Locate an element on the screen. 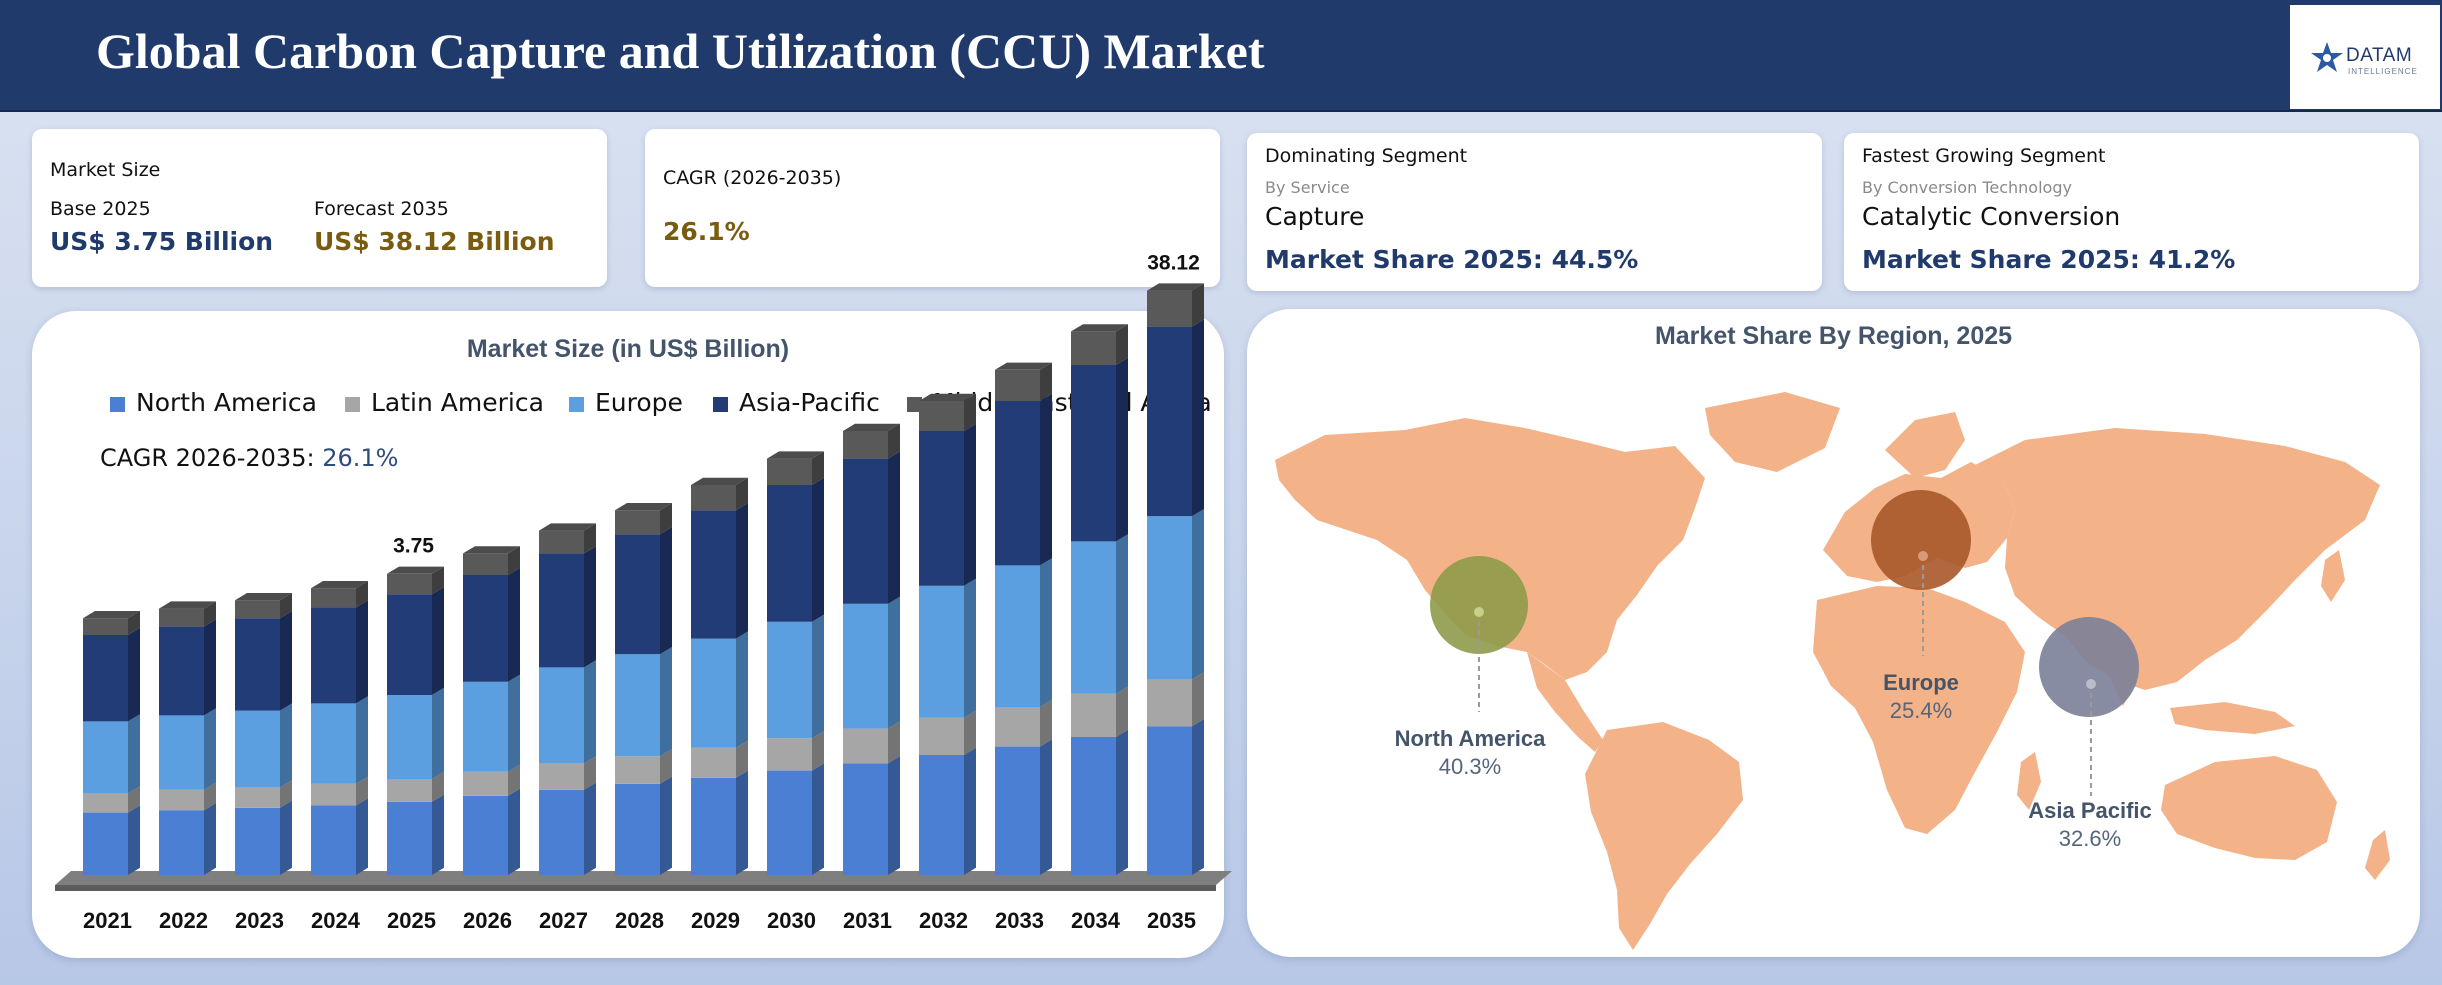 This screenshot has width=2442, height=985. map-scandinavia is located at coordinates (1925, 445).